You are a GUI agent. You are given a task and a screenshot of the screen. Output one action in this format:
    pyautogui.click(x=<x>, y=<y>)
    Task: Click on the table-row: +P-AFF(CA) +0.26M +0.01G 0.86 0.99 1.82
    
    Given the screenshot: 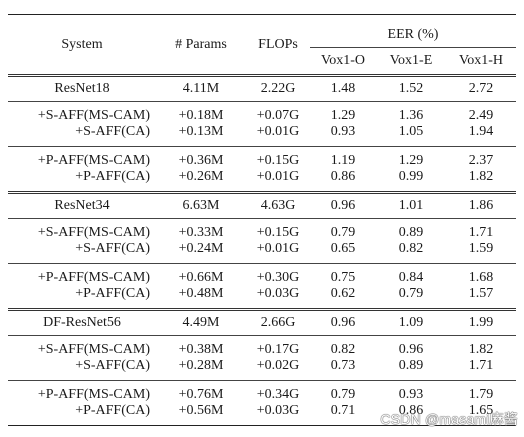 What is the action you would take?
    pyautogui.click(x=262, y=181)
    